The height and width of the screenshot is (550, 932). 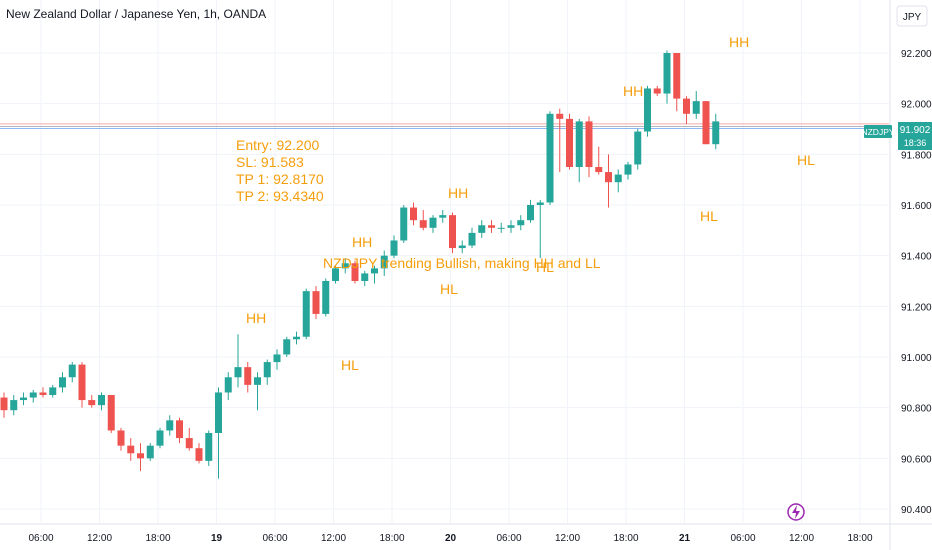 I want to click on currency-button-label: JPY, so click(x=912, y=17).